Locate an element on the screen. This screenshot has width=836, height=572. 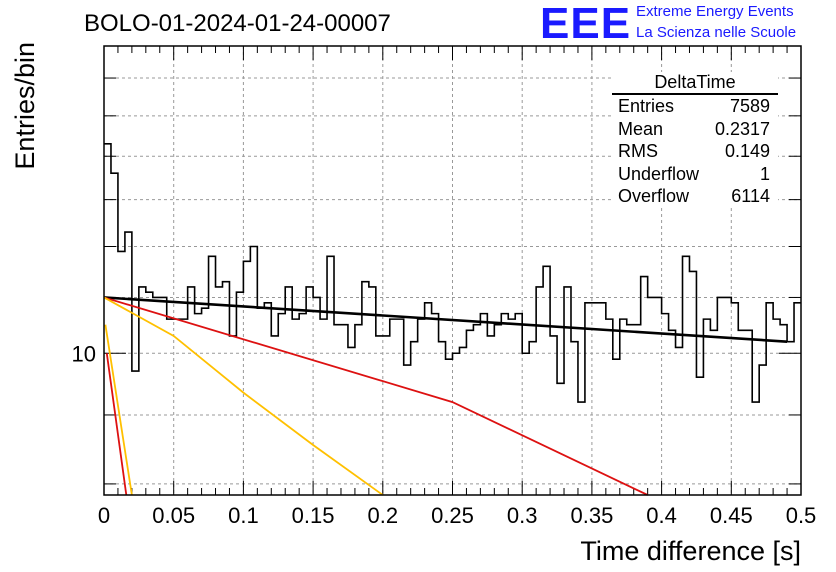
x-tick-label: 0.1 is located at coordinates (243, 515).